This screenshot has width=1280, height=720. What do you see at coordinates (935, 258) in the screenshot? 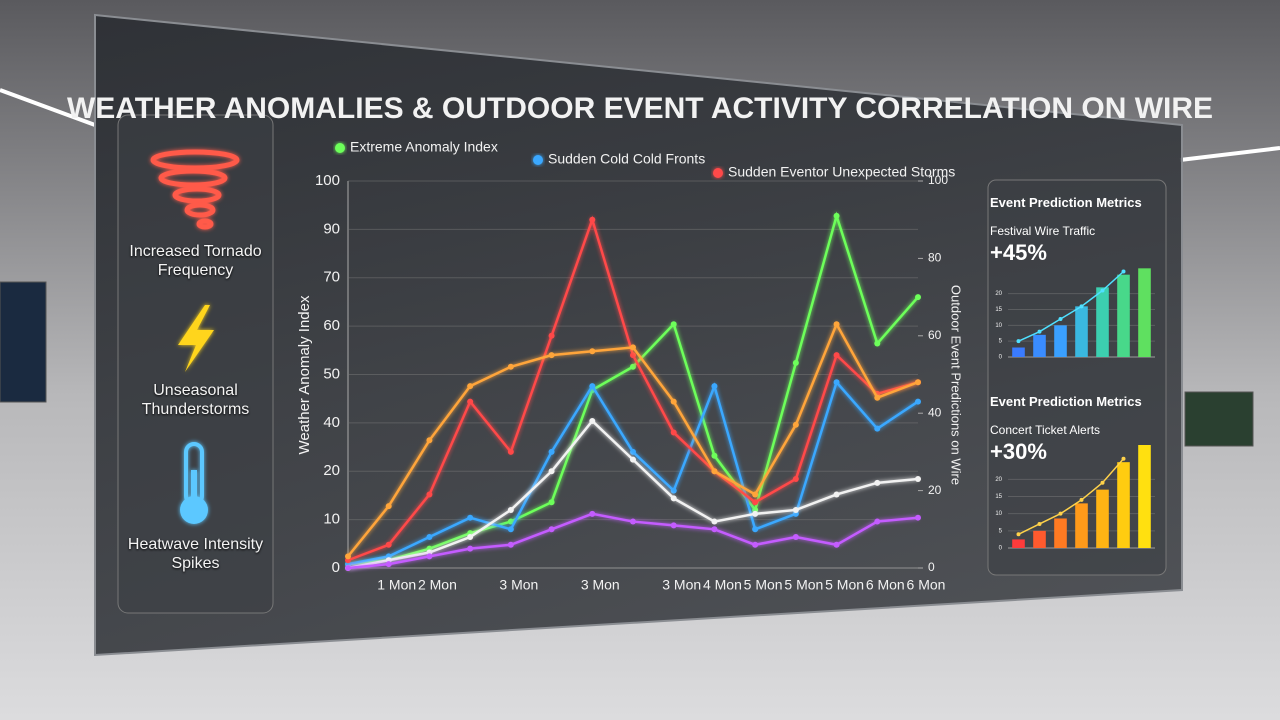
I see `y2-tick-label: 80` at bounding box center [935, 258].